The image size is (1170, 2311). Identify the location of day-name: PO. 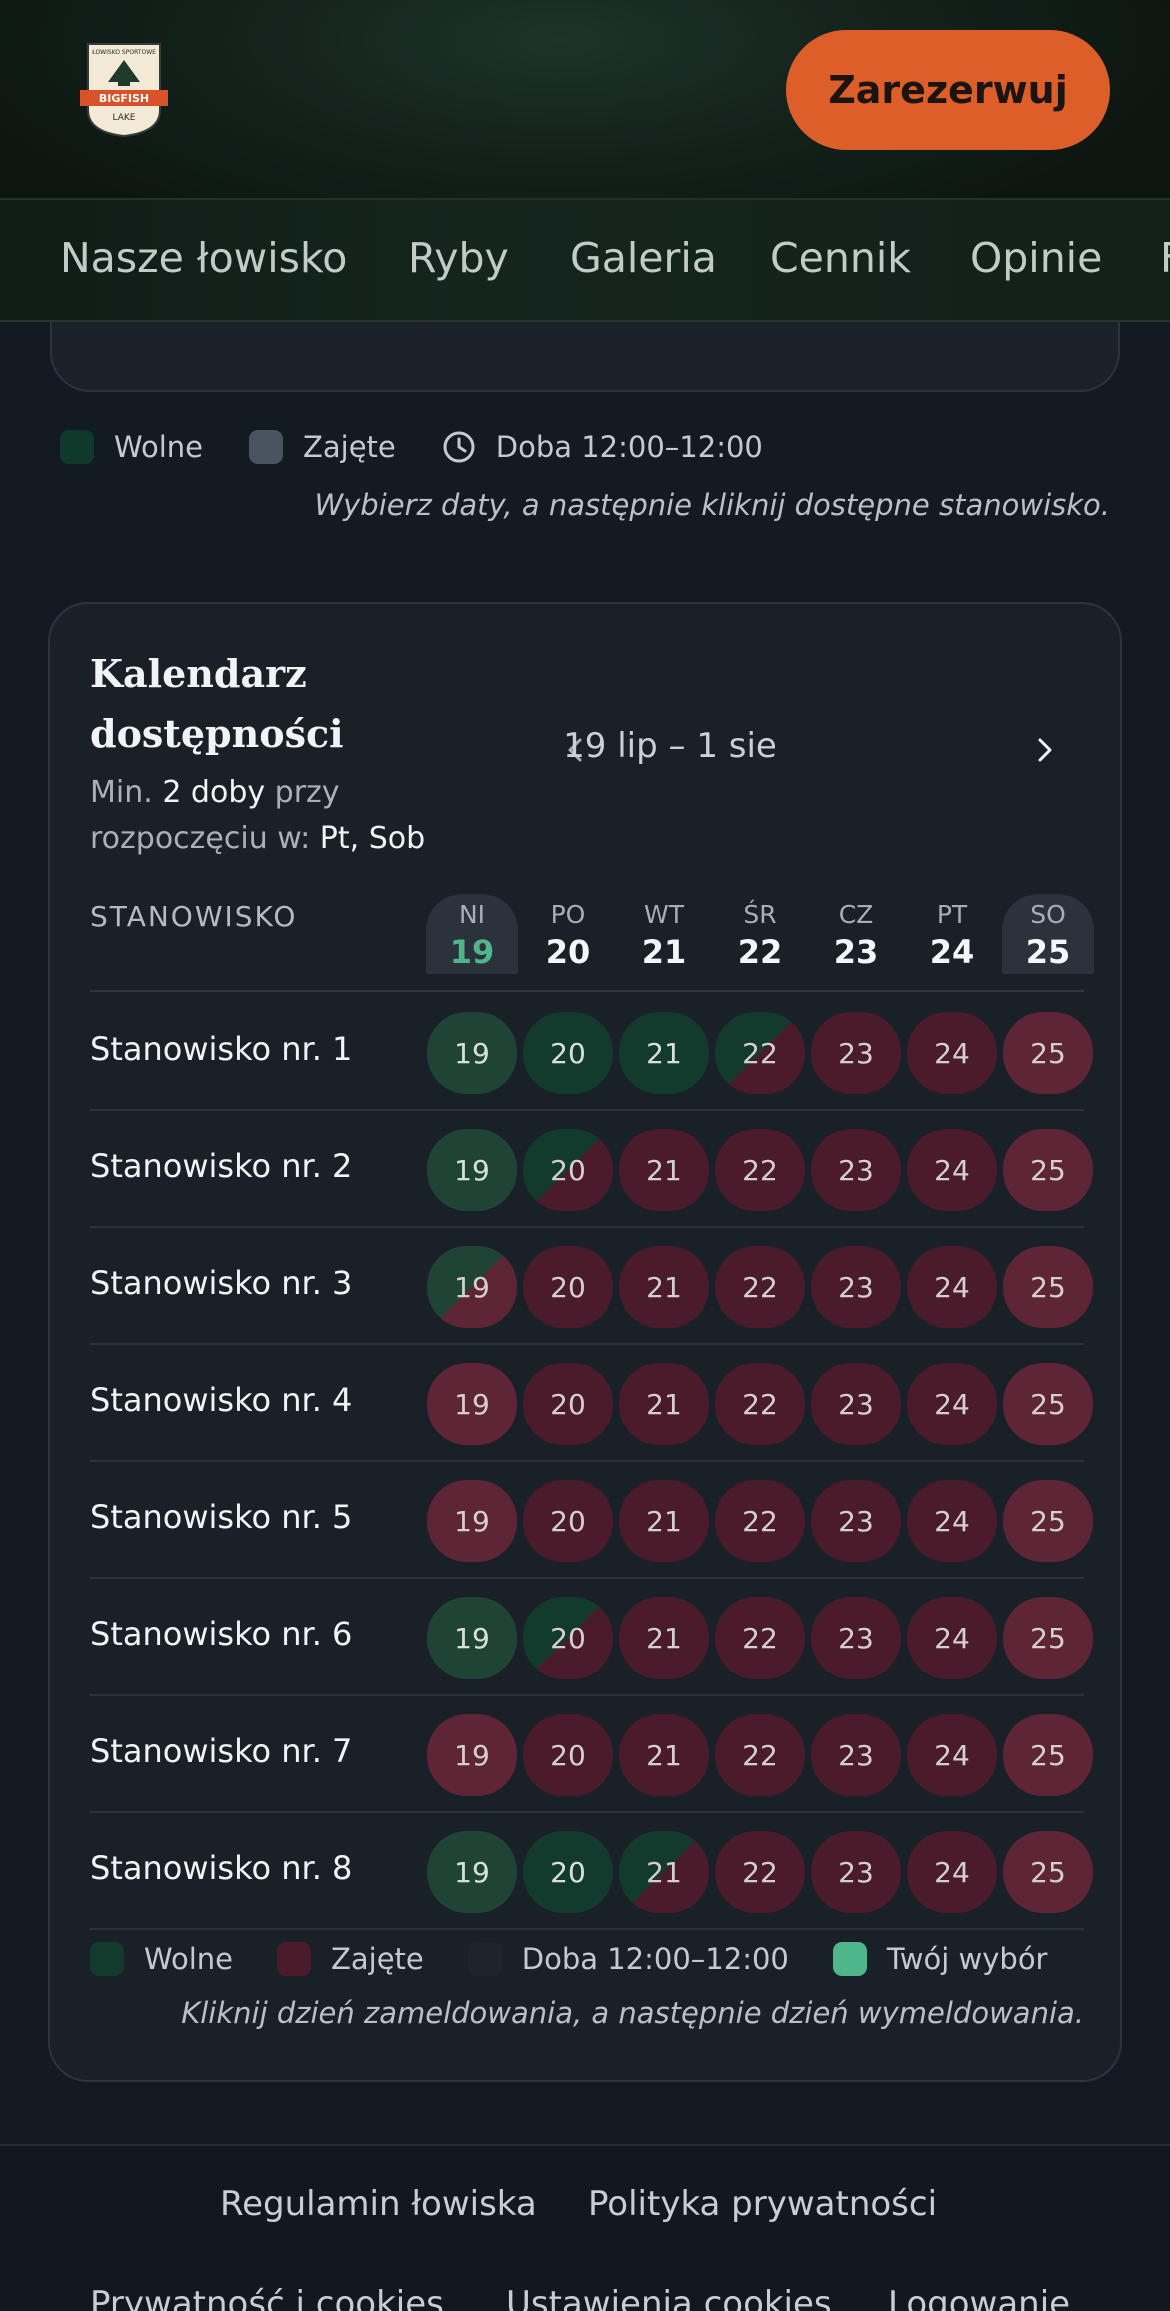
(568, 914).